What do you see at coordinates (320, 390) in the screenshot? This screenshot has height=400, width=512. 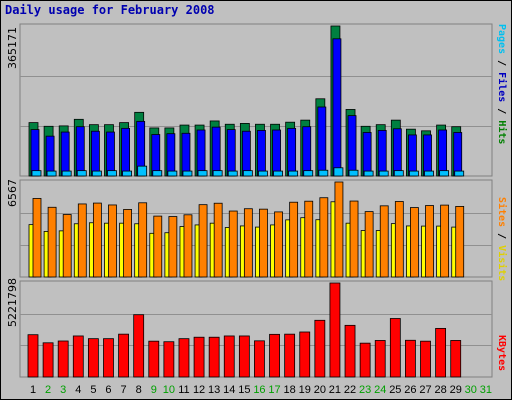 I see `day-label: 20` at bounding box center [320, 390].